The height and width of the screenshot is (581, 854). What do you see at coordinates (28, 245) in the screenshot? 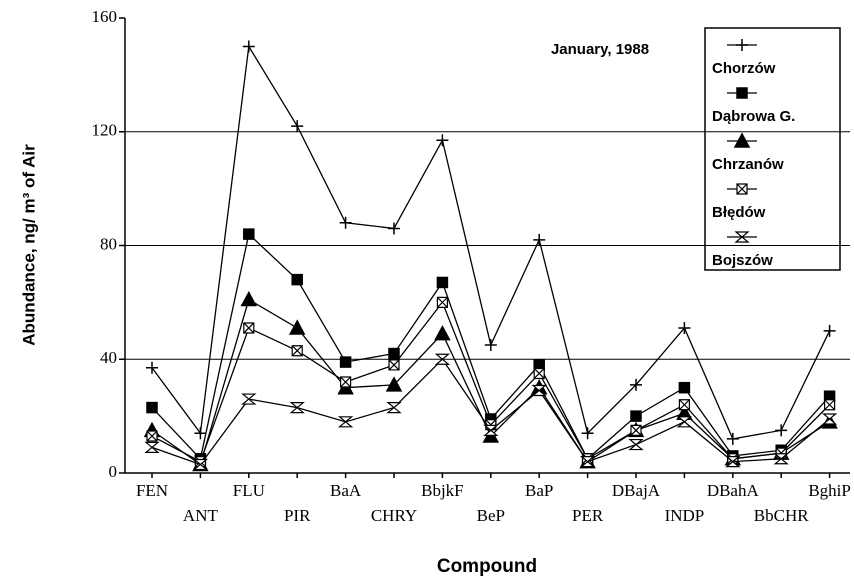
I see `y-axis-label: Abundance, ng/ m³ of Air` at bounding box center [28, 245].